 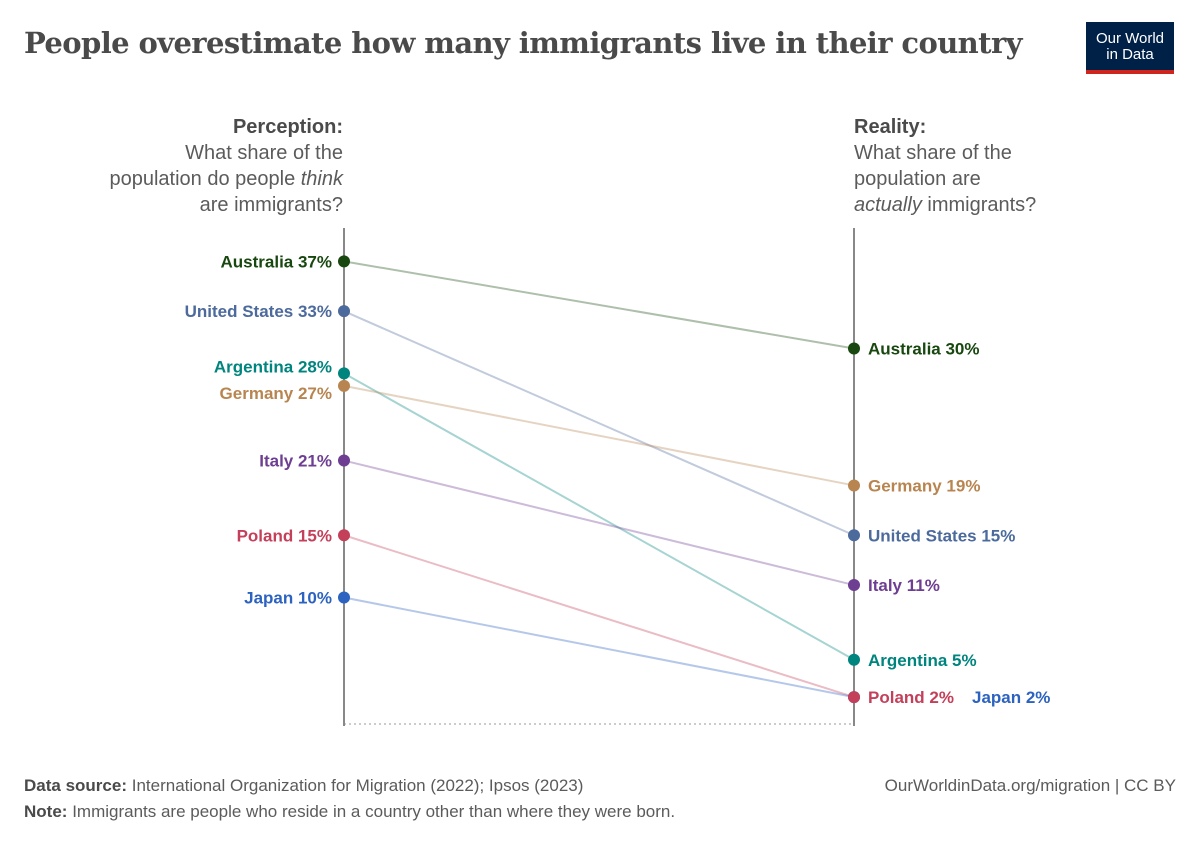 I want to click on label-reality-japan: Japan 2%, so click(x=1011, y=697).